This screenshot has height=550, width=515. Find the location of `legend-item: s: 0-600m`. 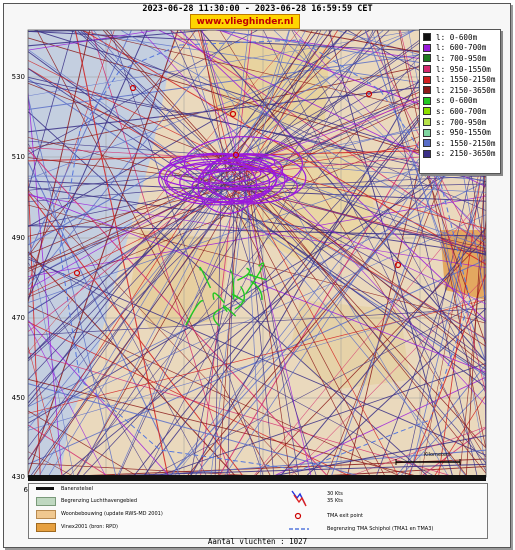

legend-item: s: 0-600m is located at coordinates (460, 101).